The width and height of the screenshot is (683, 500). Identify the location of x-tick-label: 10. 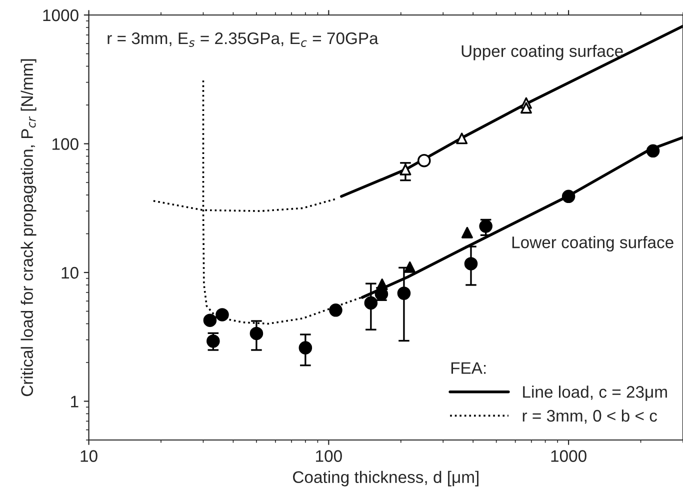
(89, 456).